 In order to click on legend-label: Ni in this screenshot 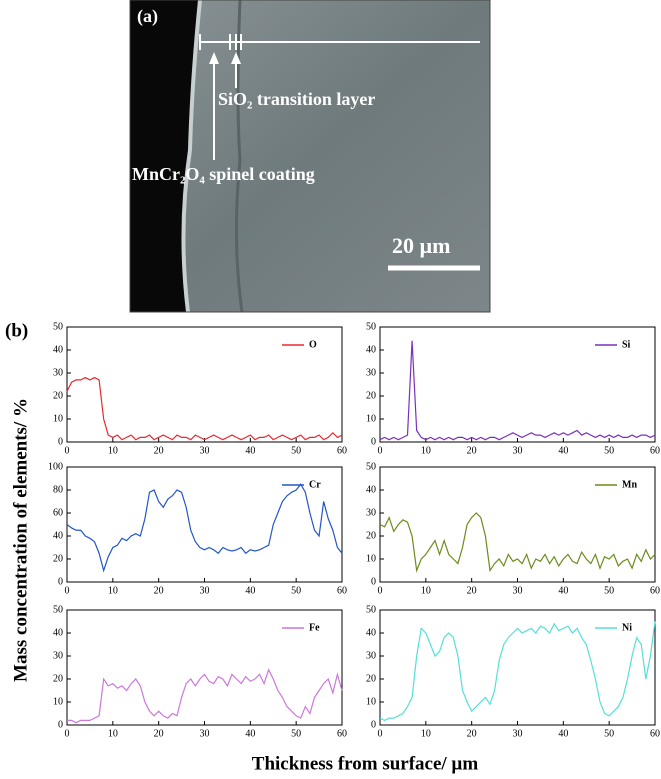, I will do `click(627, 627)`.